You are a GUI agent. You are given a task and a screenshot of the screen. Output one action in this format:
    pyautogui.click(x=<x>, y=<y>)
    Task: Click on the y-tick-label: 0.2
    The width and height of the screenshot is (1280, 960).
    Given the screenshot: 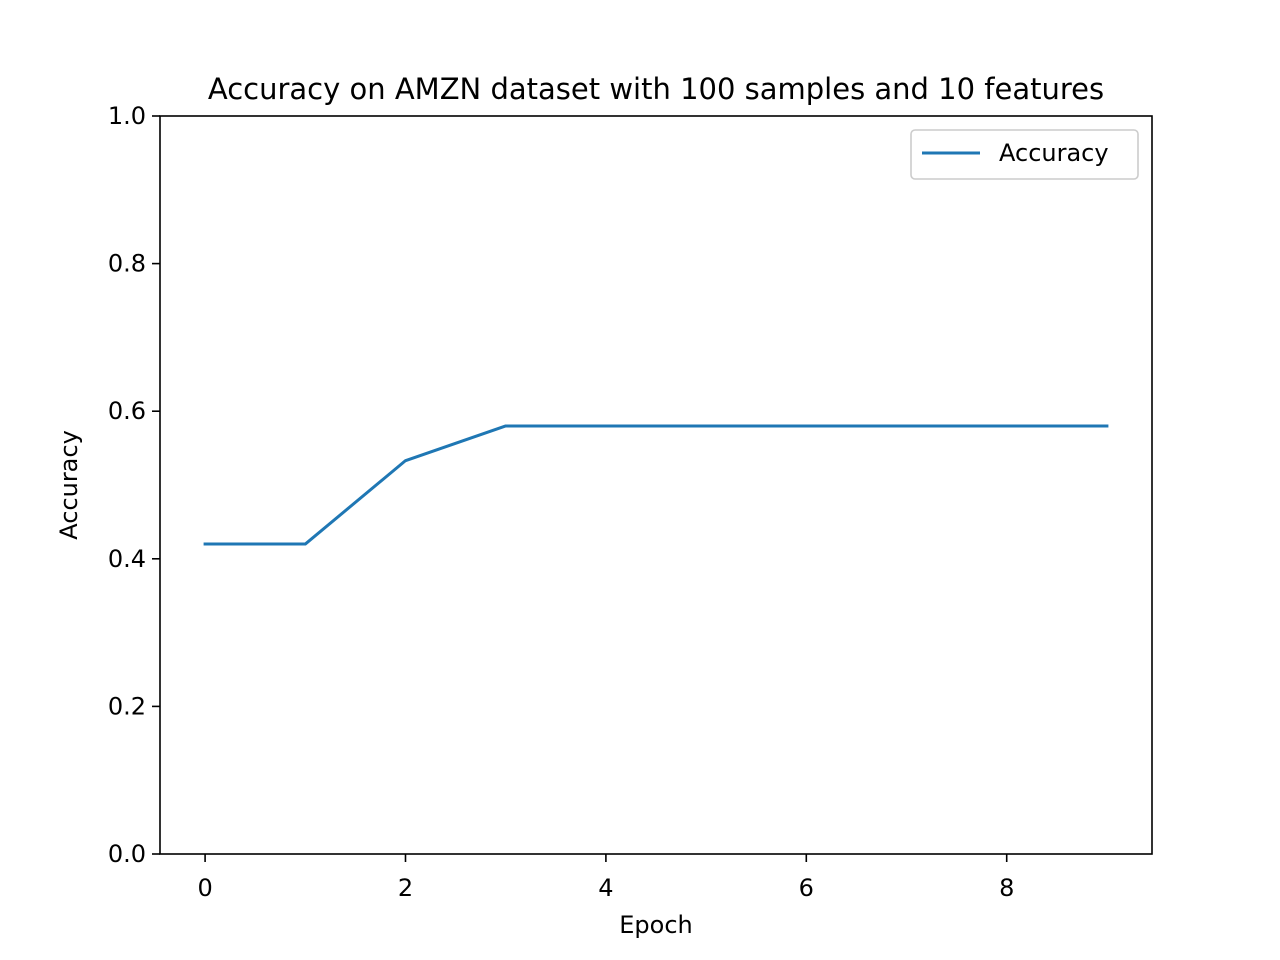 What is the action you would take?
    pyautogui.click(x=127, y=706)
    